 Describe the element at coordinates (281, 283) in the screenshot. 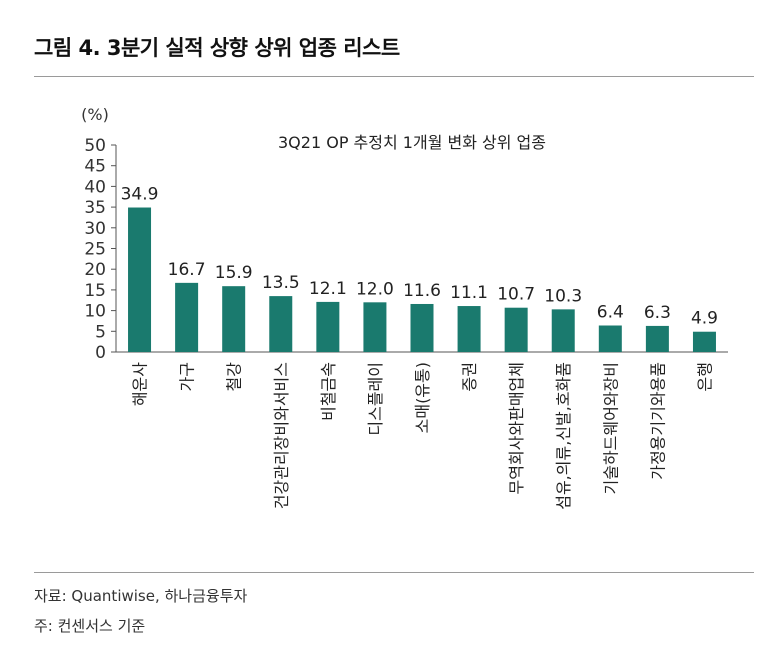

I see `bar-value-label: 13.5` at that location.